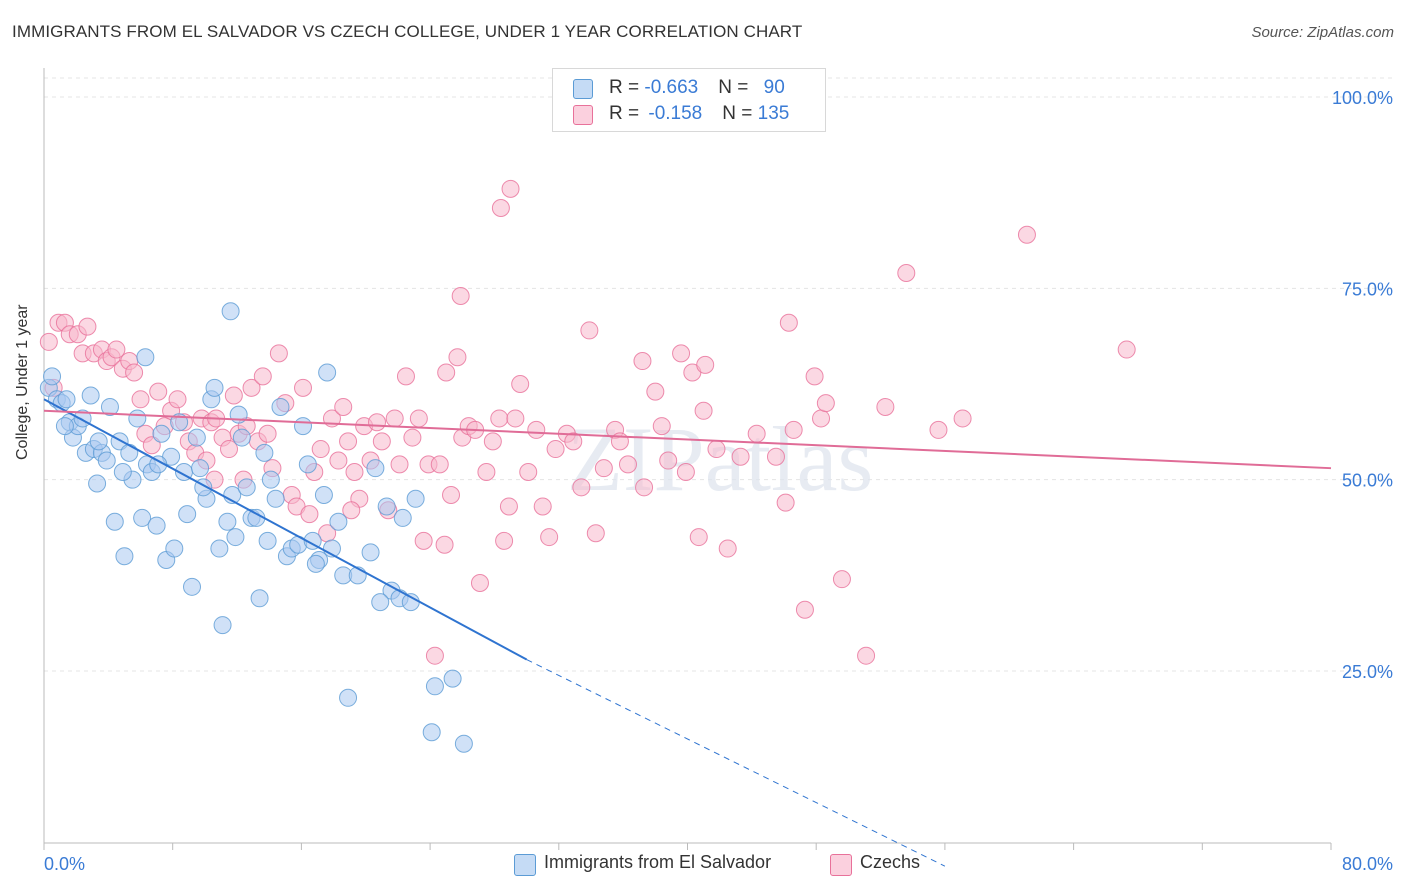 This screenshot has height=892, width=1406. Describe the element at coordinates (285, 529) in the screenshot. I see `el-salvador-trendline` at that location.